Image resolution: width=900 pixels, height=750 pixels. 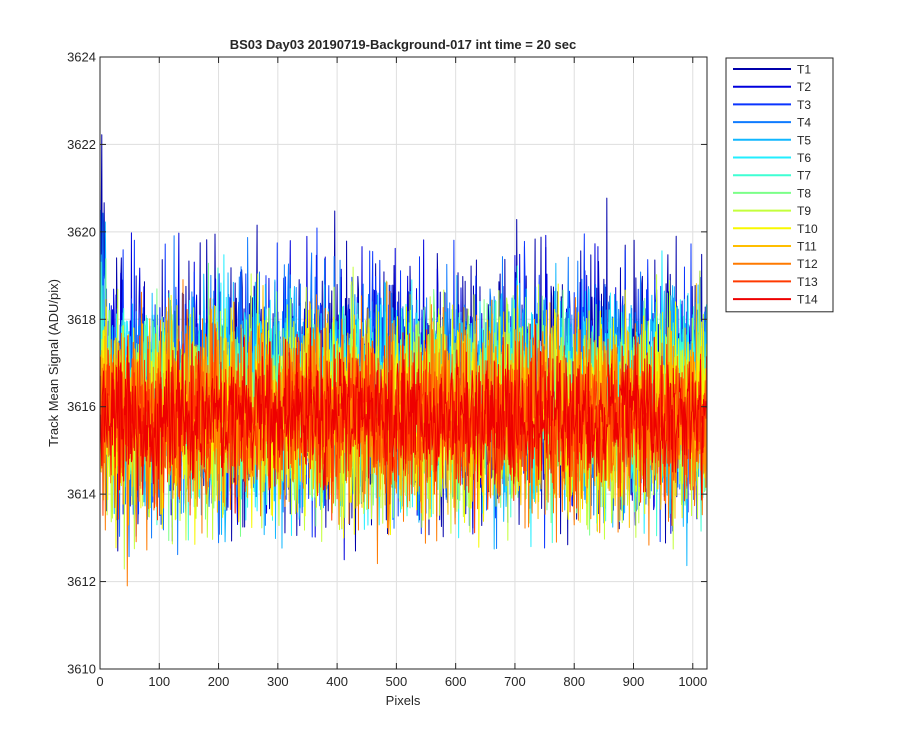 What do you see at coordinates (807, 247) in the screenshot?
I see `legend-label-t11: T11` at bounding box center [807, 247].